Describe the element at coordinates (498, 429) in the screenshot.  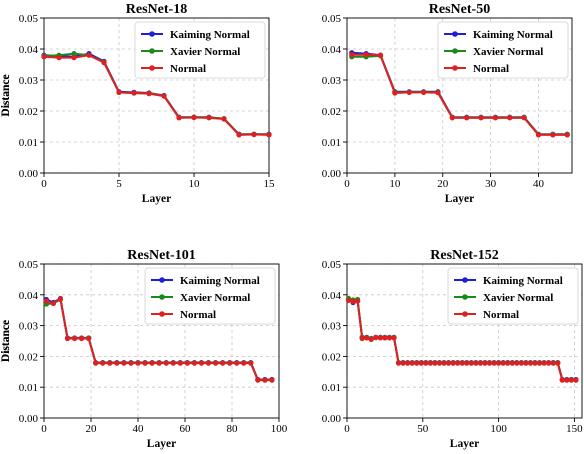
I see `x-tick-label: 100` at that location.